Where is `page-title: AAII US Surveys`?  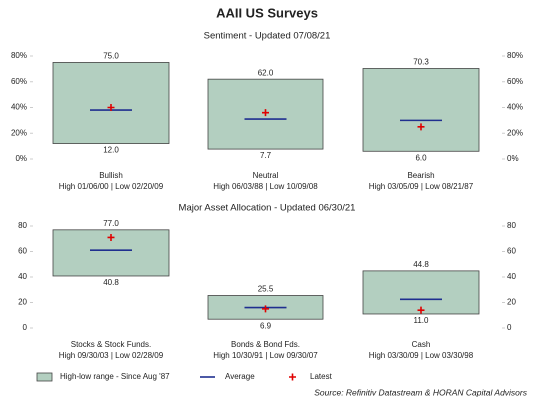
page-title: AAII US Surveys is located at coordinates (267, 12).